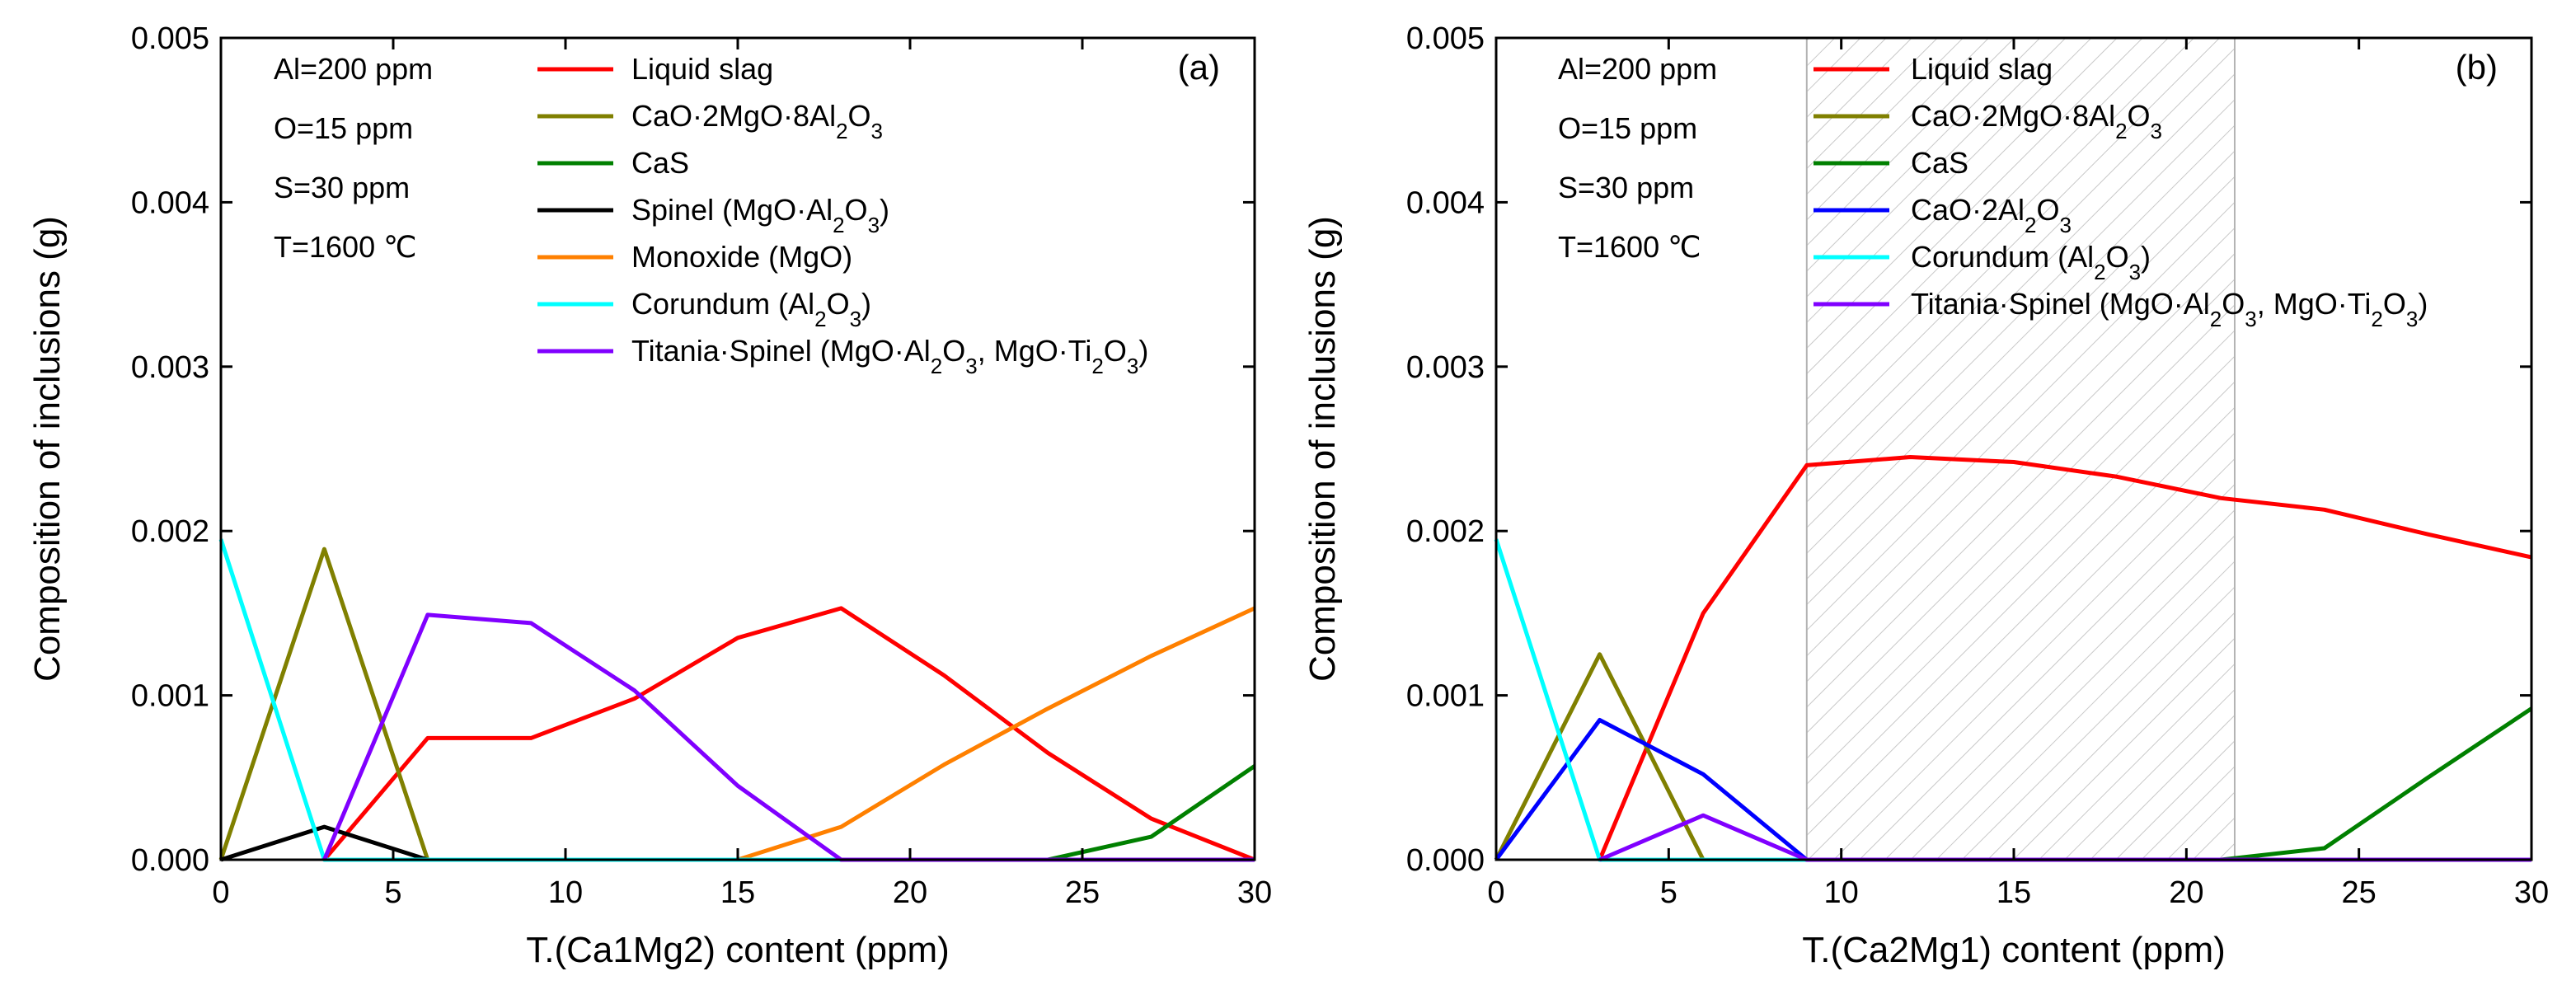 The image size is (2576, 1004). I want to click on panel-b-x-tick-label-6: 30, so click(2531, 892).